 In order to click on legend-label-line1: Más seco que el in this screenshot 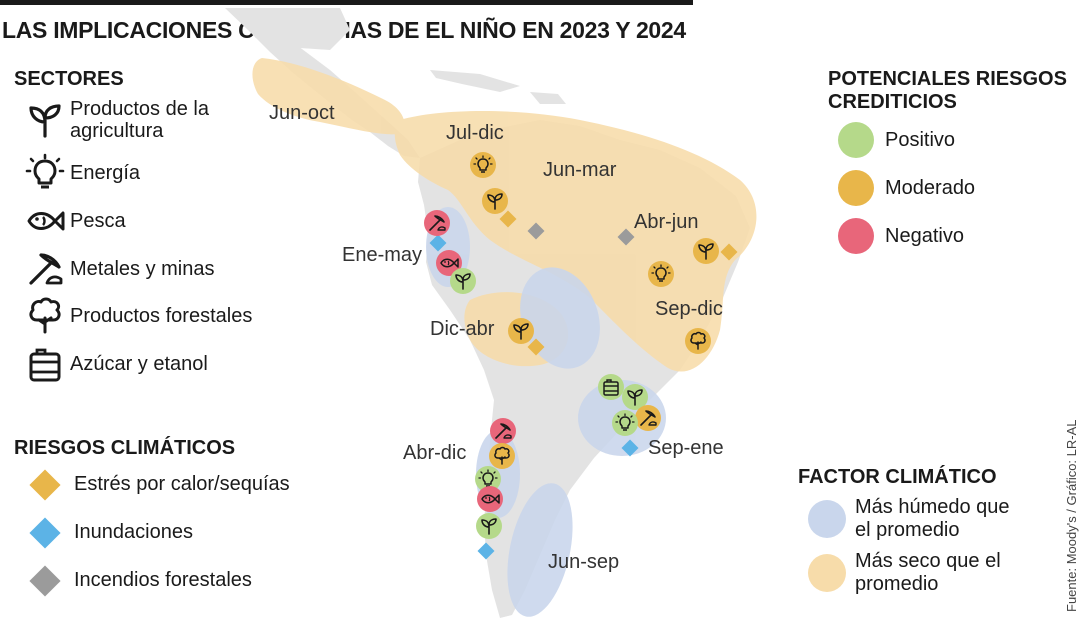, I will do `click(928, 561)`.